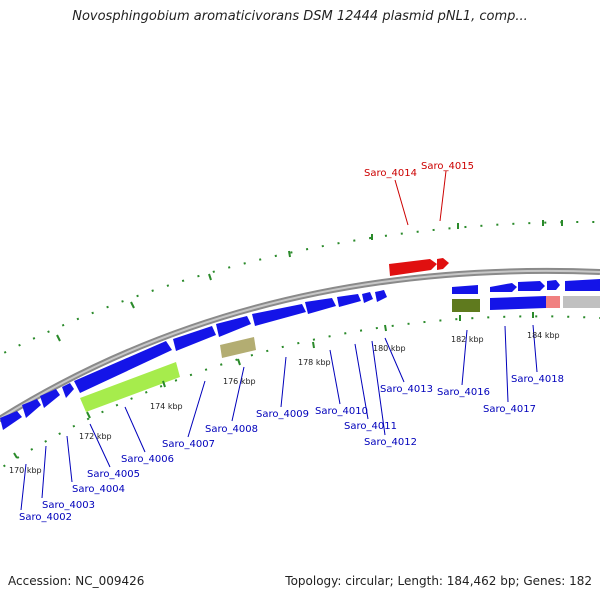 This screenshot has height=600, width=600. What do you see at coordinates (76, 581) in the screenshot?
I see `accession-text: Accession: NC_009426` at bounding box center [76, 581].